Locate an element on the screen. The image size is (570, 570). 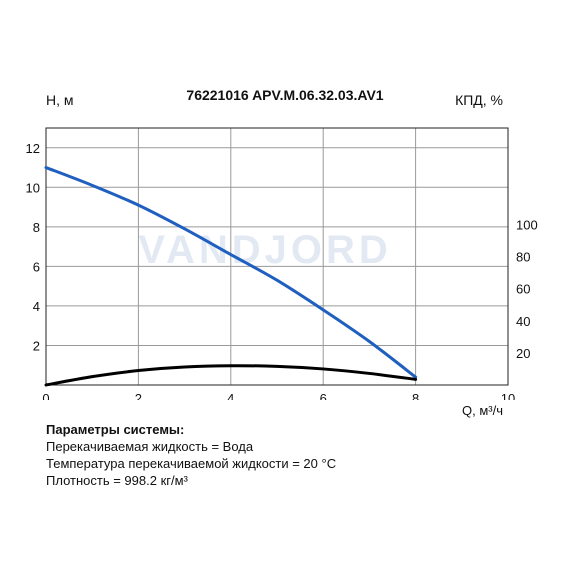
x-tick-label: 10 is located at coordinates (508, 395).